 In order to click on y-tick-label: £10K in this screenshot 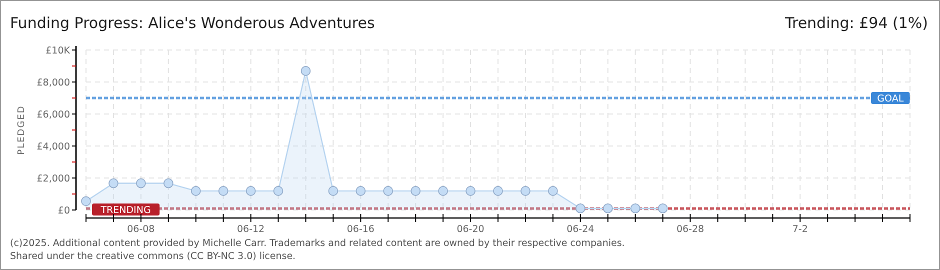, I will do `click(58, 51)`.